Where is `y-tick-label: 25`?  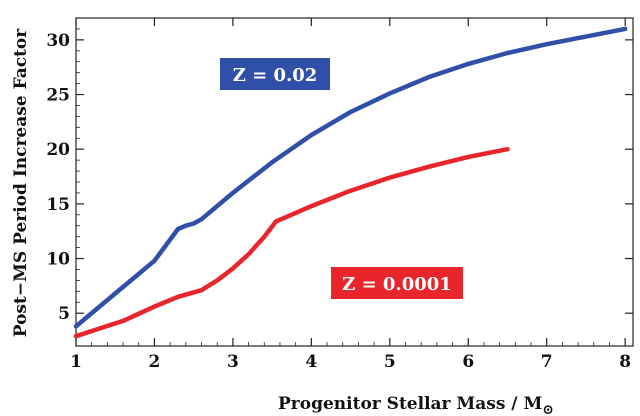 y-tick-label: 25 is located at coordinates (58, 96).